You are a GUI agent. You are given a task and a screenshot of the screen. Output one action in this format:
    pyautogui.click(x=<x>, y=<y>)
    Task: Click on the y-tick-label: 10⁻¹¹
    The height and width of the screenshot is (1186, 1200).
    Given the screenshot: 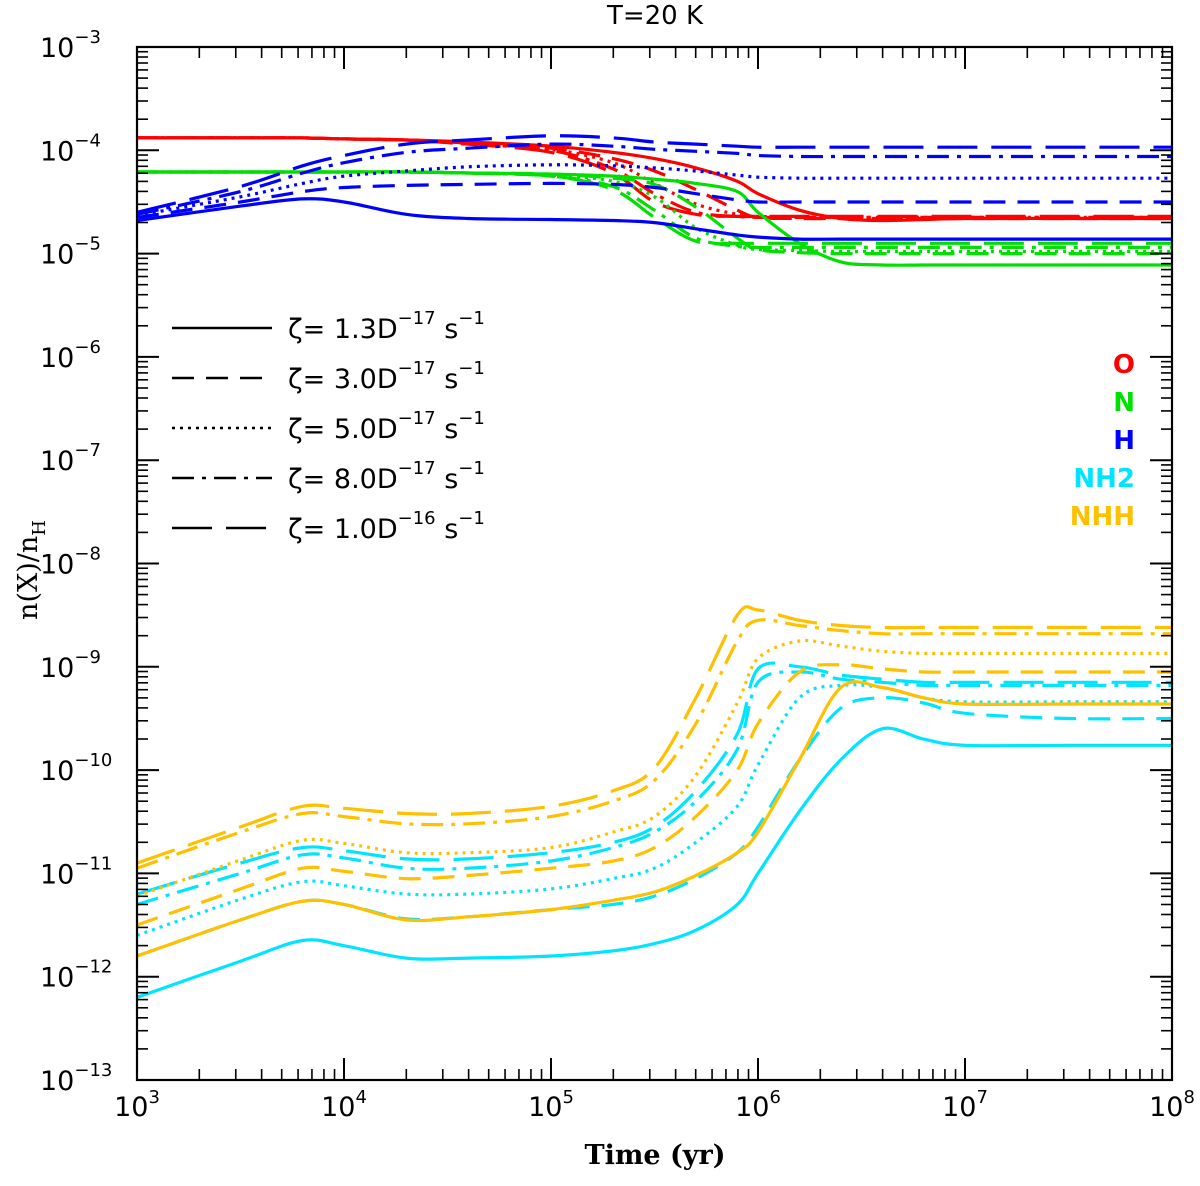 What is the action you would take?
    pyautogui.click(x=76, y=871)
    